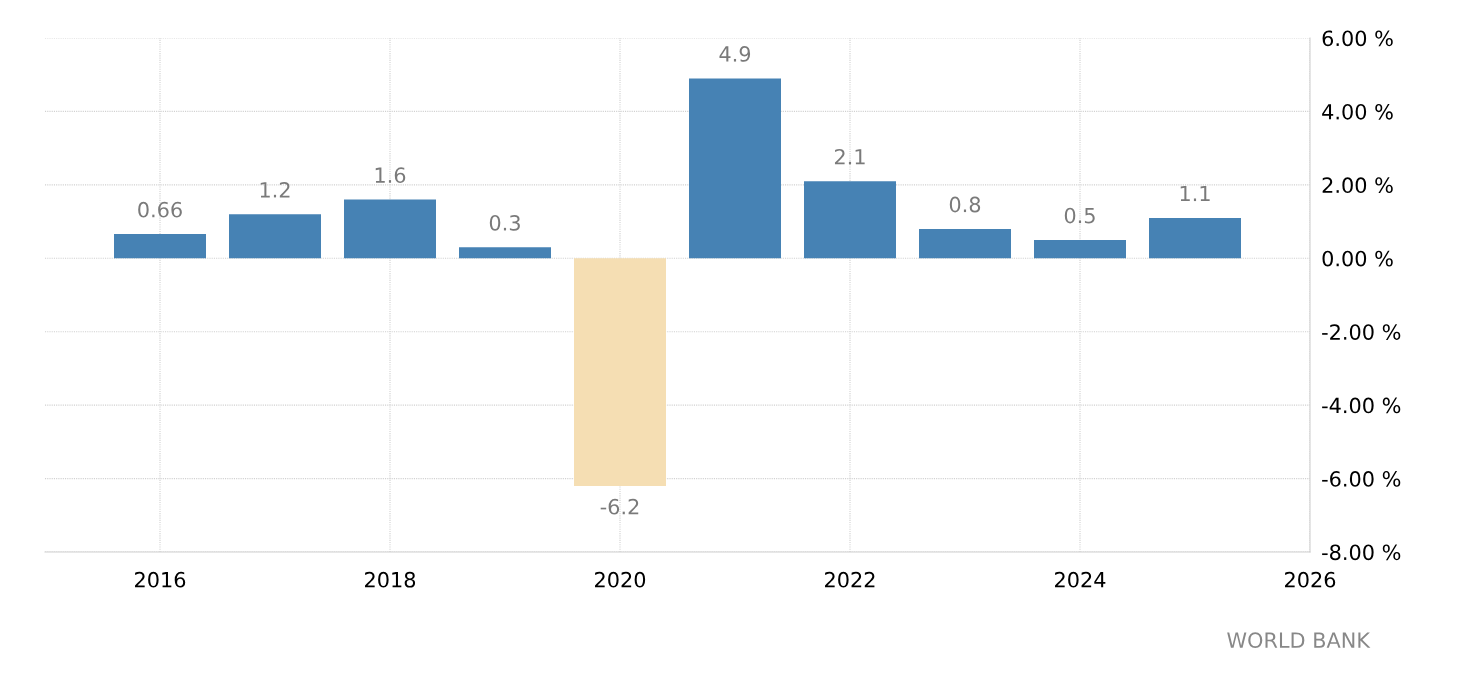 The width and height of the screenshot is (1460, 680). Describe the element at coordinates (1079, 215) in the screenshot. I see `data-label: 0.5` at that location.